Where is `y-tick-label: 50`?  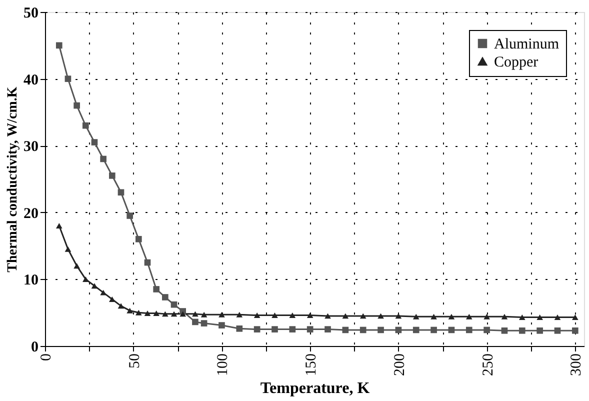
y-tick-label: 50 is located at coordinates (31, 14).